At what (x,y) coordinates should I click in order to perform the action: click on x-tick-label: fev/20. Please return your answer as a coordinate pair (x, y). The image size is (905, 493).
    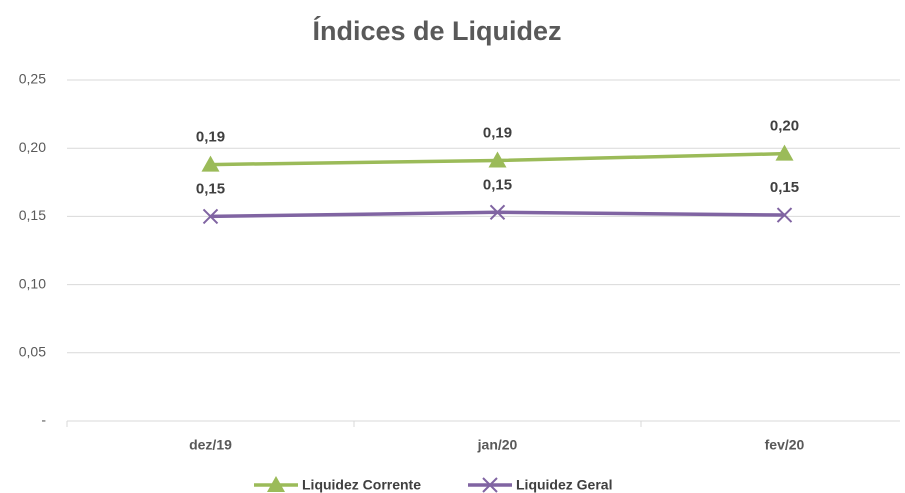
    Looking at the image, I should click on (785, 445).